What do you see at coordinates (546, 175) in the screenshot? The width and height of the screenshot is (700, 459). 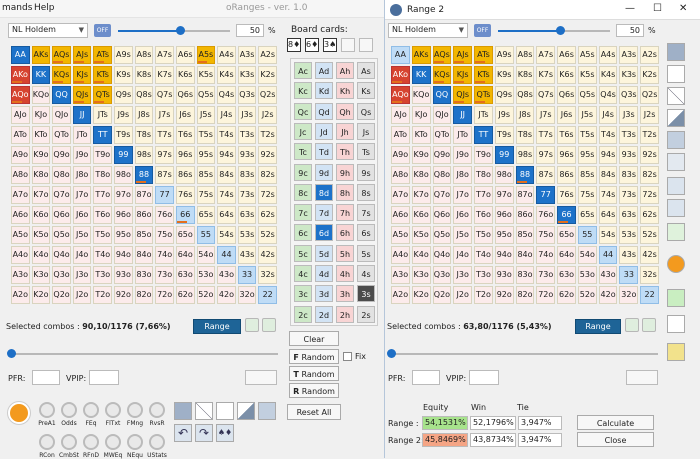 I see `range2-hand-cell: 87s` at bounding box center [546, 175].